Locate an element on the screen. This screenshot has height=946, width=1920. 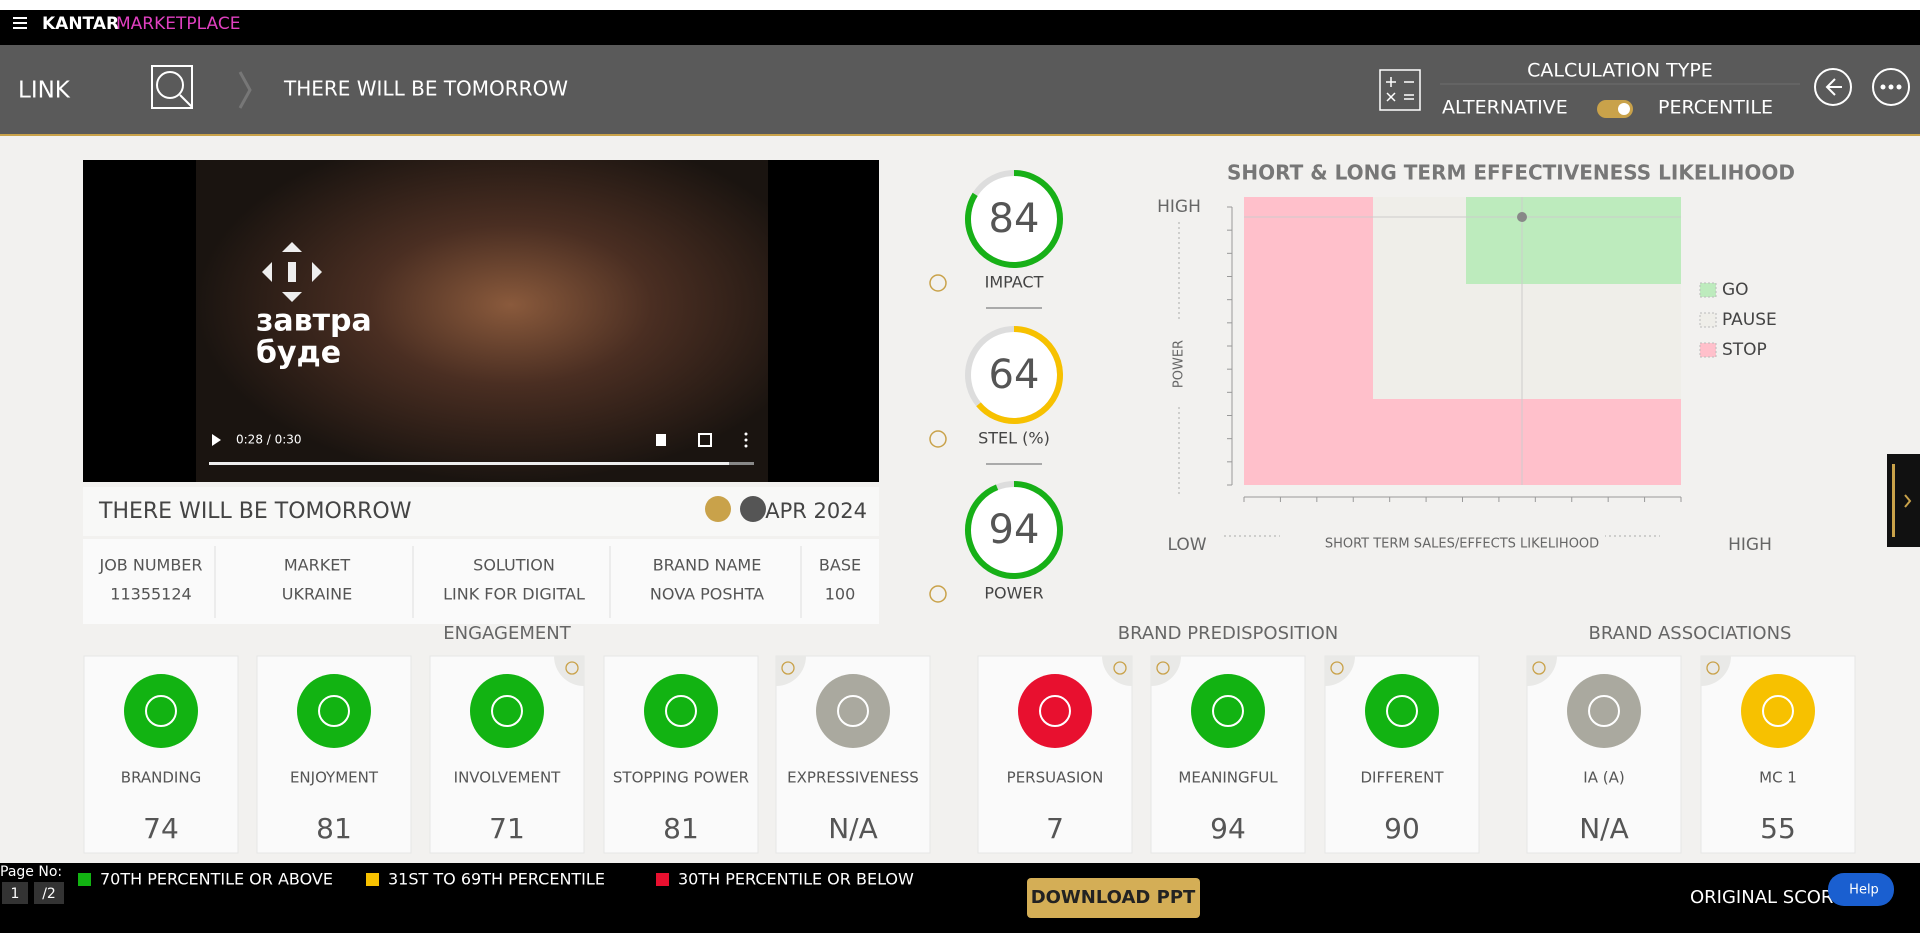
metric-value: 71 is located at coordinates (507, 828).